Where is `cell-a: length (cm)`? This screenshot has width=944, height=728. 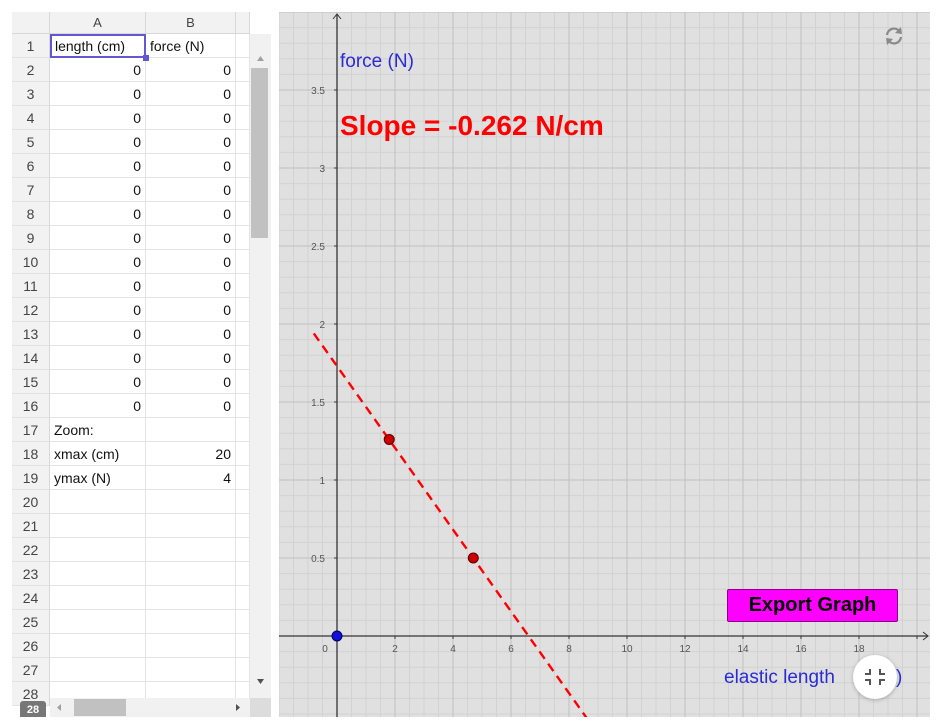
cell-a: length (cm) is located at coordinates (98, 46).